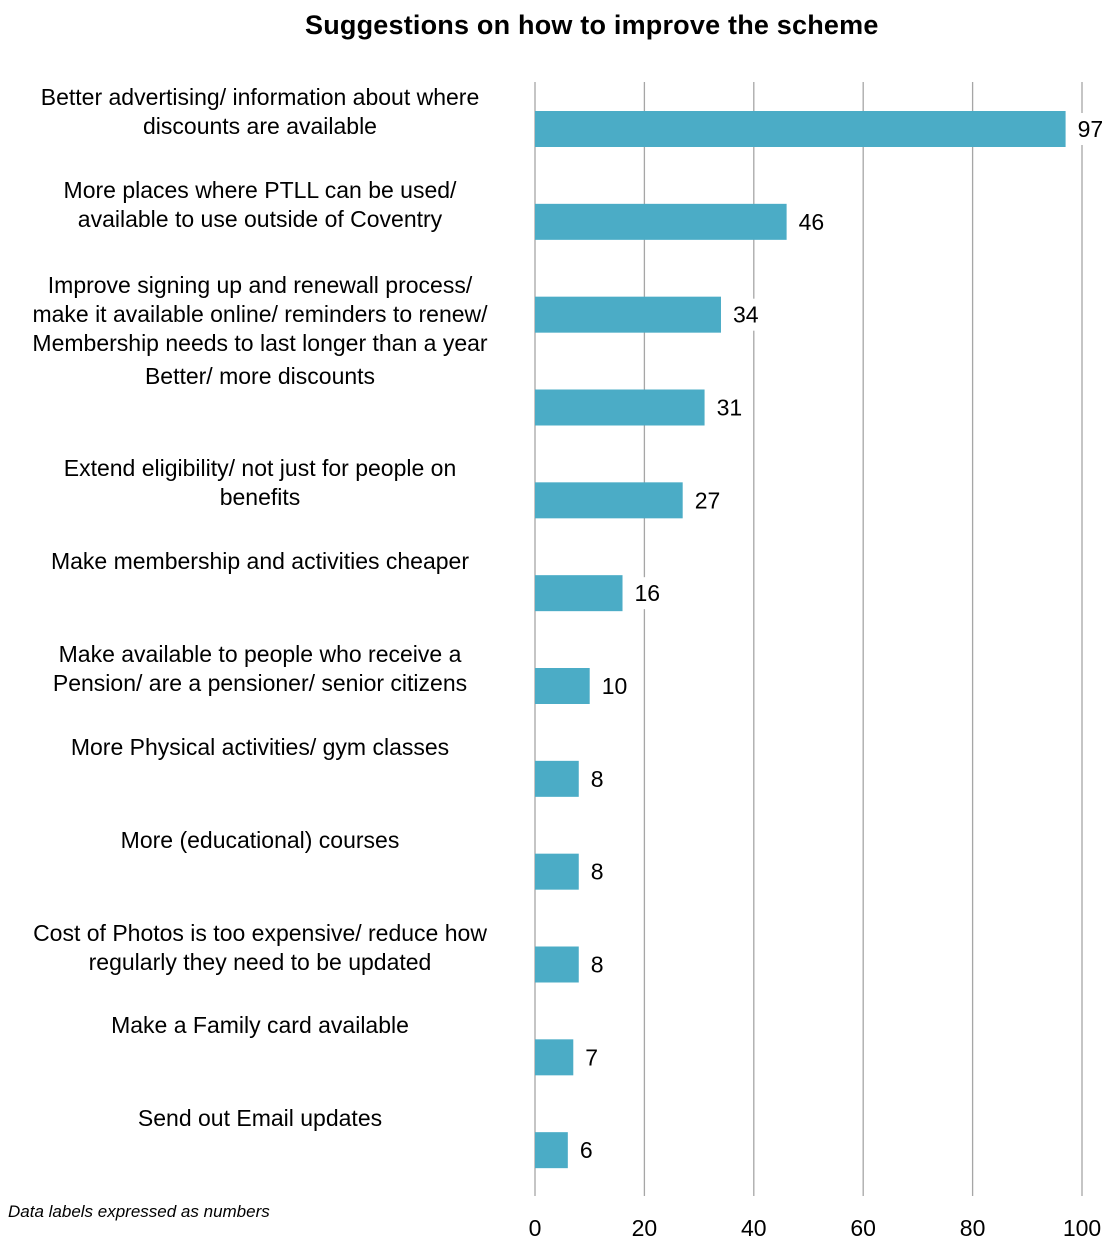 The height and width of the screenshot is (1239, 1115). I want to click on data-label: 7, so click(591, 1057).